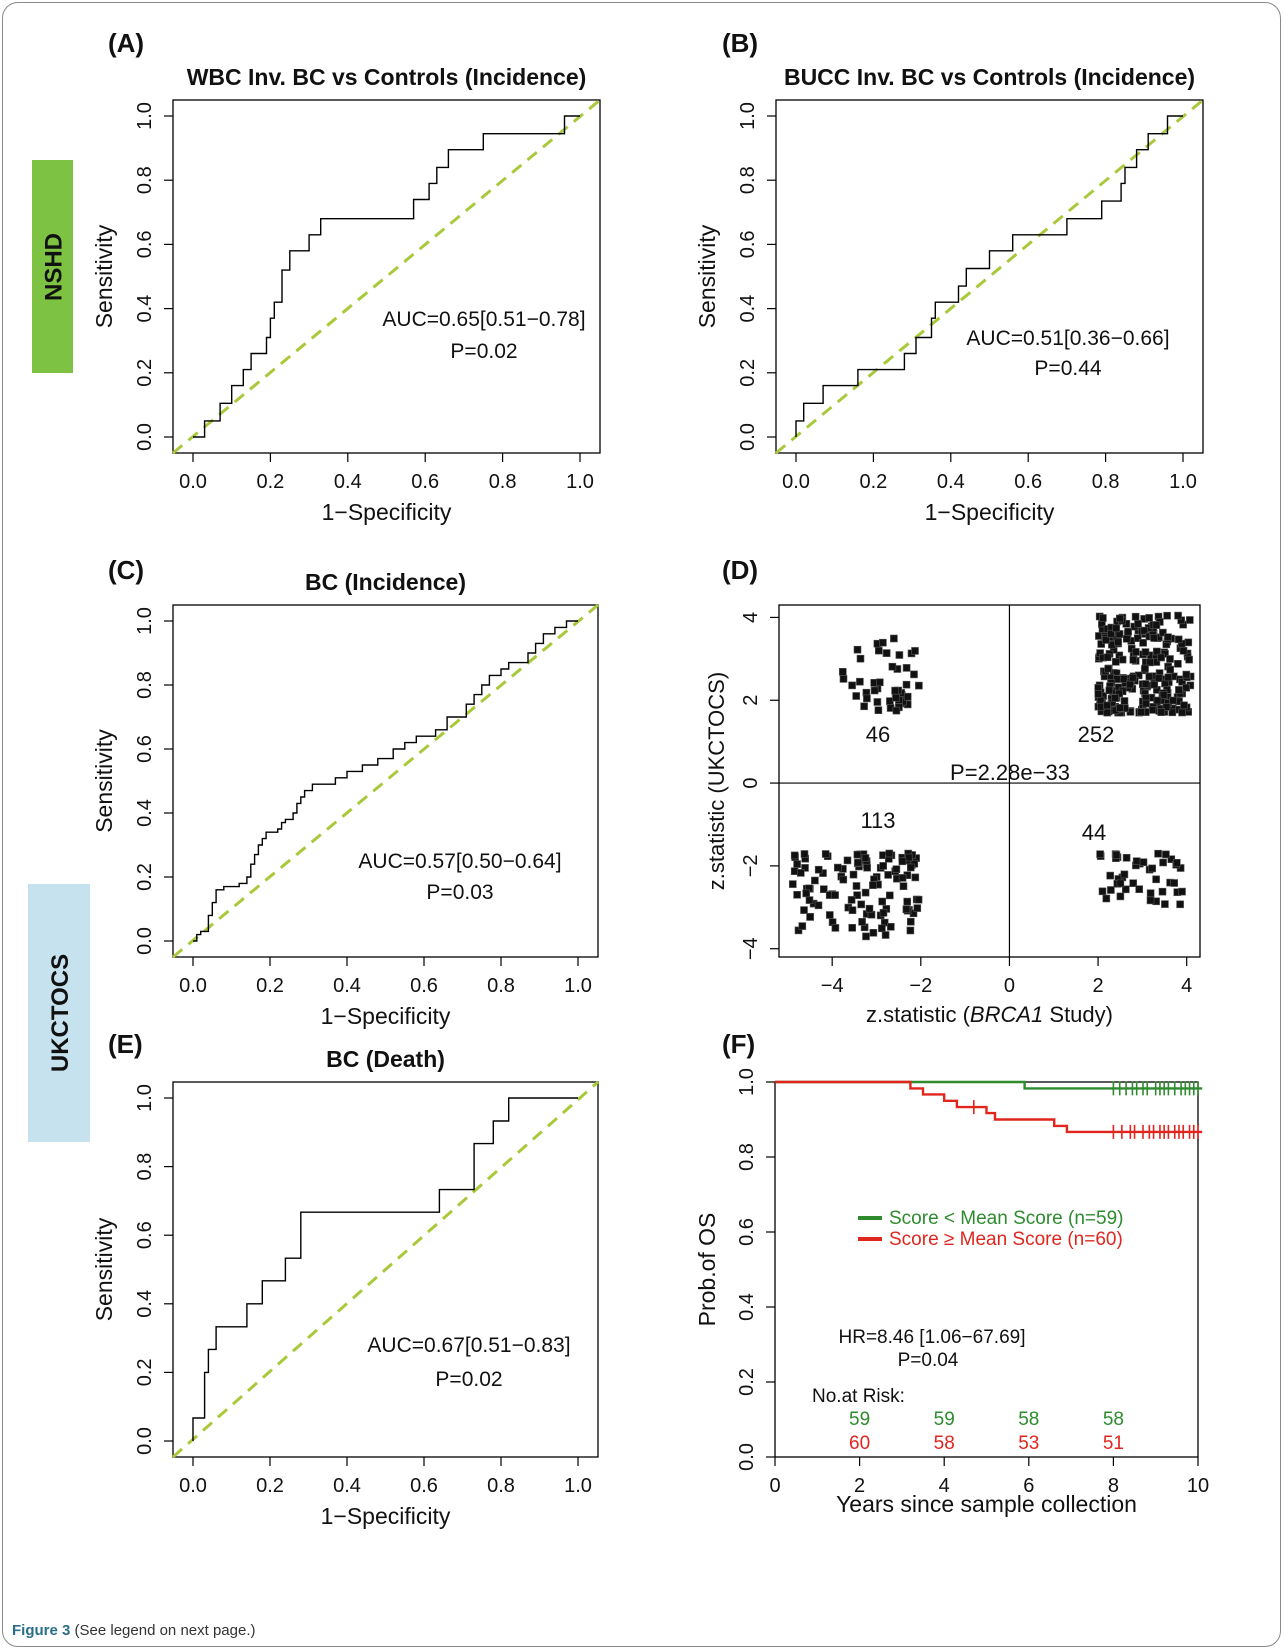 Image resolution: width=1285 pixels, height=1651 pixels. What do you see at coordinates (751, 948) in the screenshot?
I see `y-tick-label-d: −4` at bounding box center [751, 948].